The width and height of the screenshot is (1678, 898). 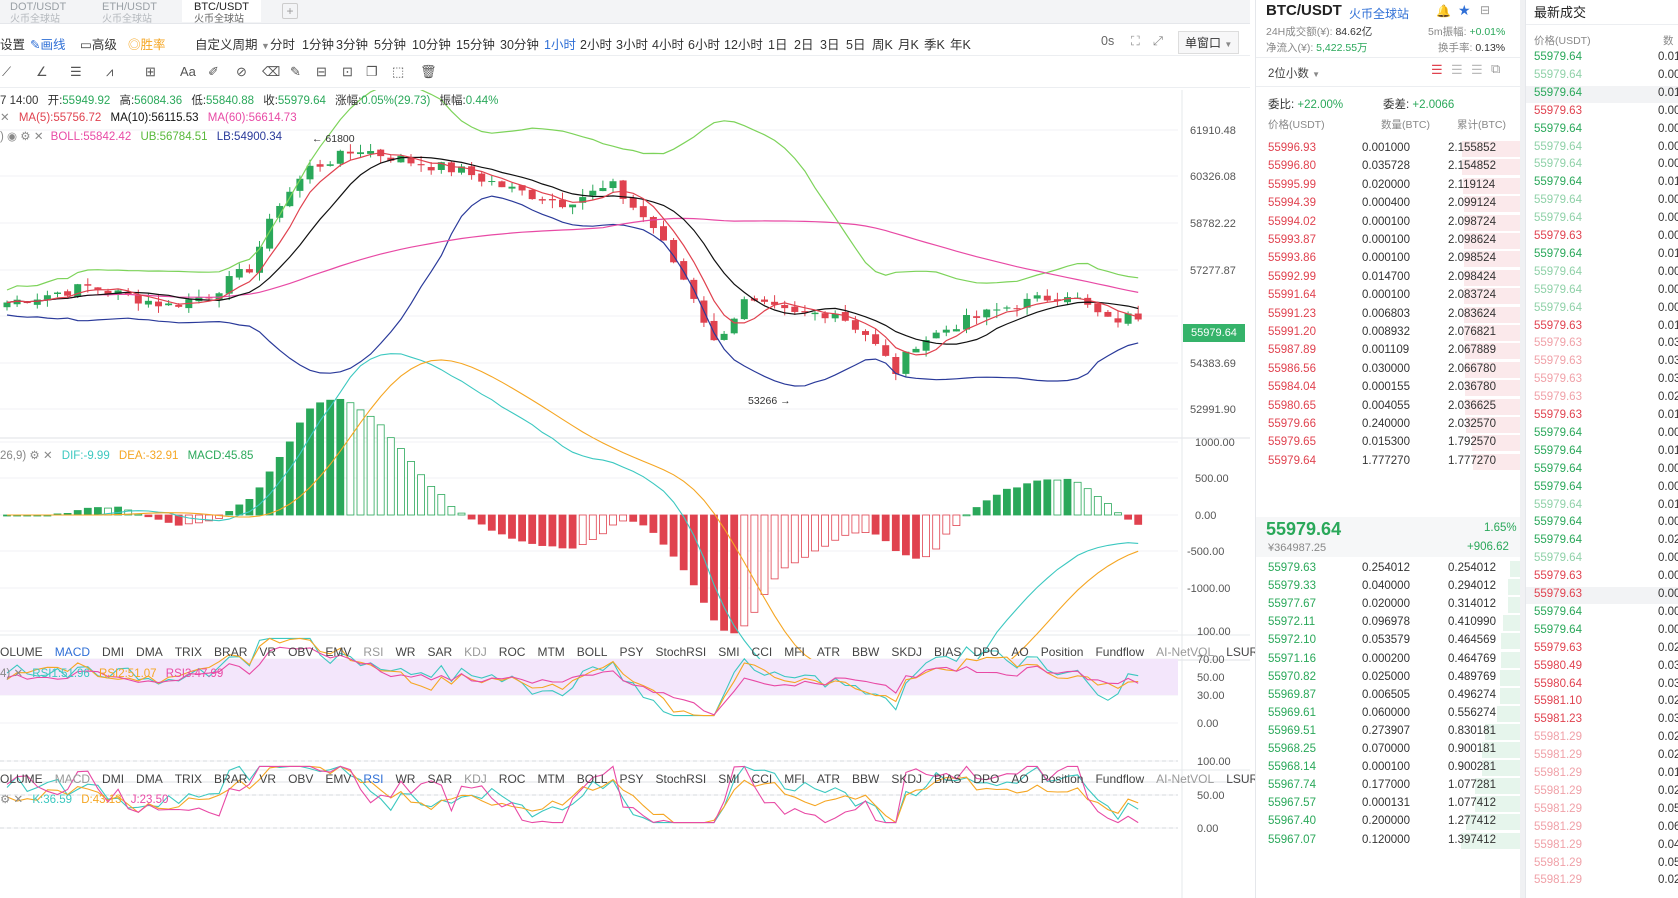 What do you see at coordinates (828, 779) in the screenshot?
I see `indicator-tab-atr: ATR` at bounding box center [828, 779].